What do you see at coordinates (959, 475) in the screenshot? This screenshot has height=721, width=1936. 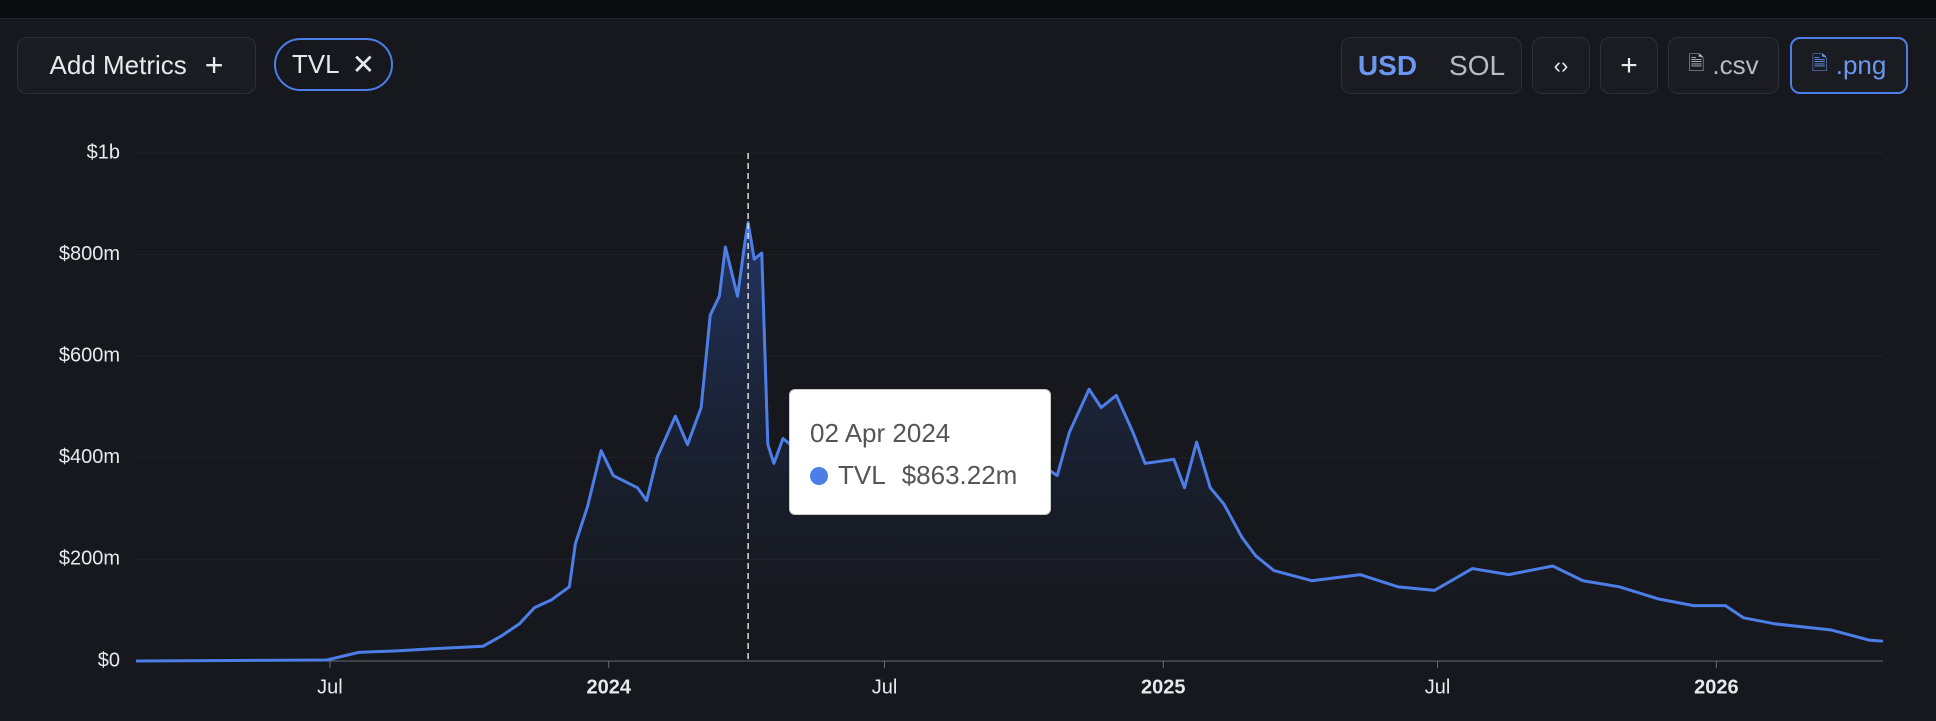 I see `tooltip-value: $863.22m` at bounding box center [959, 475].